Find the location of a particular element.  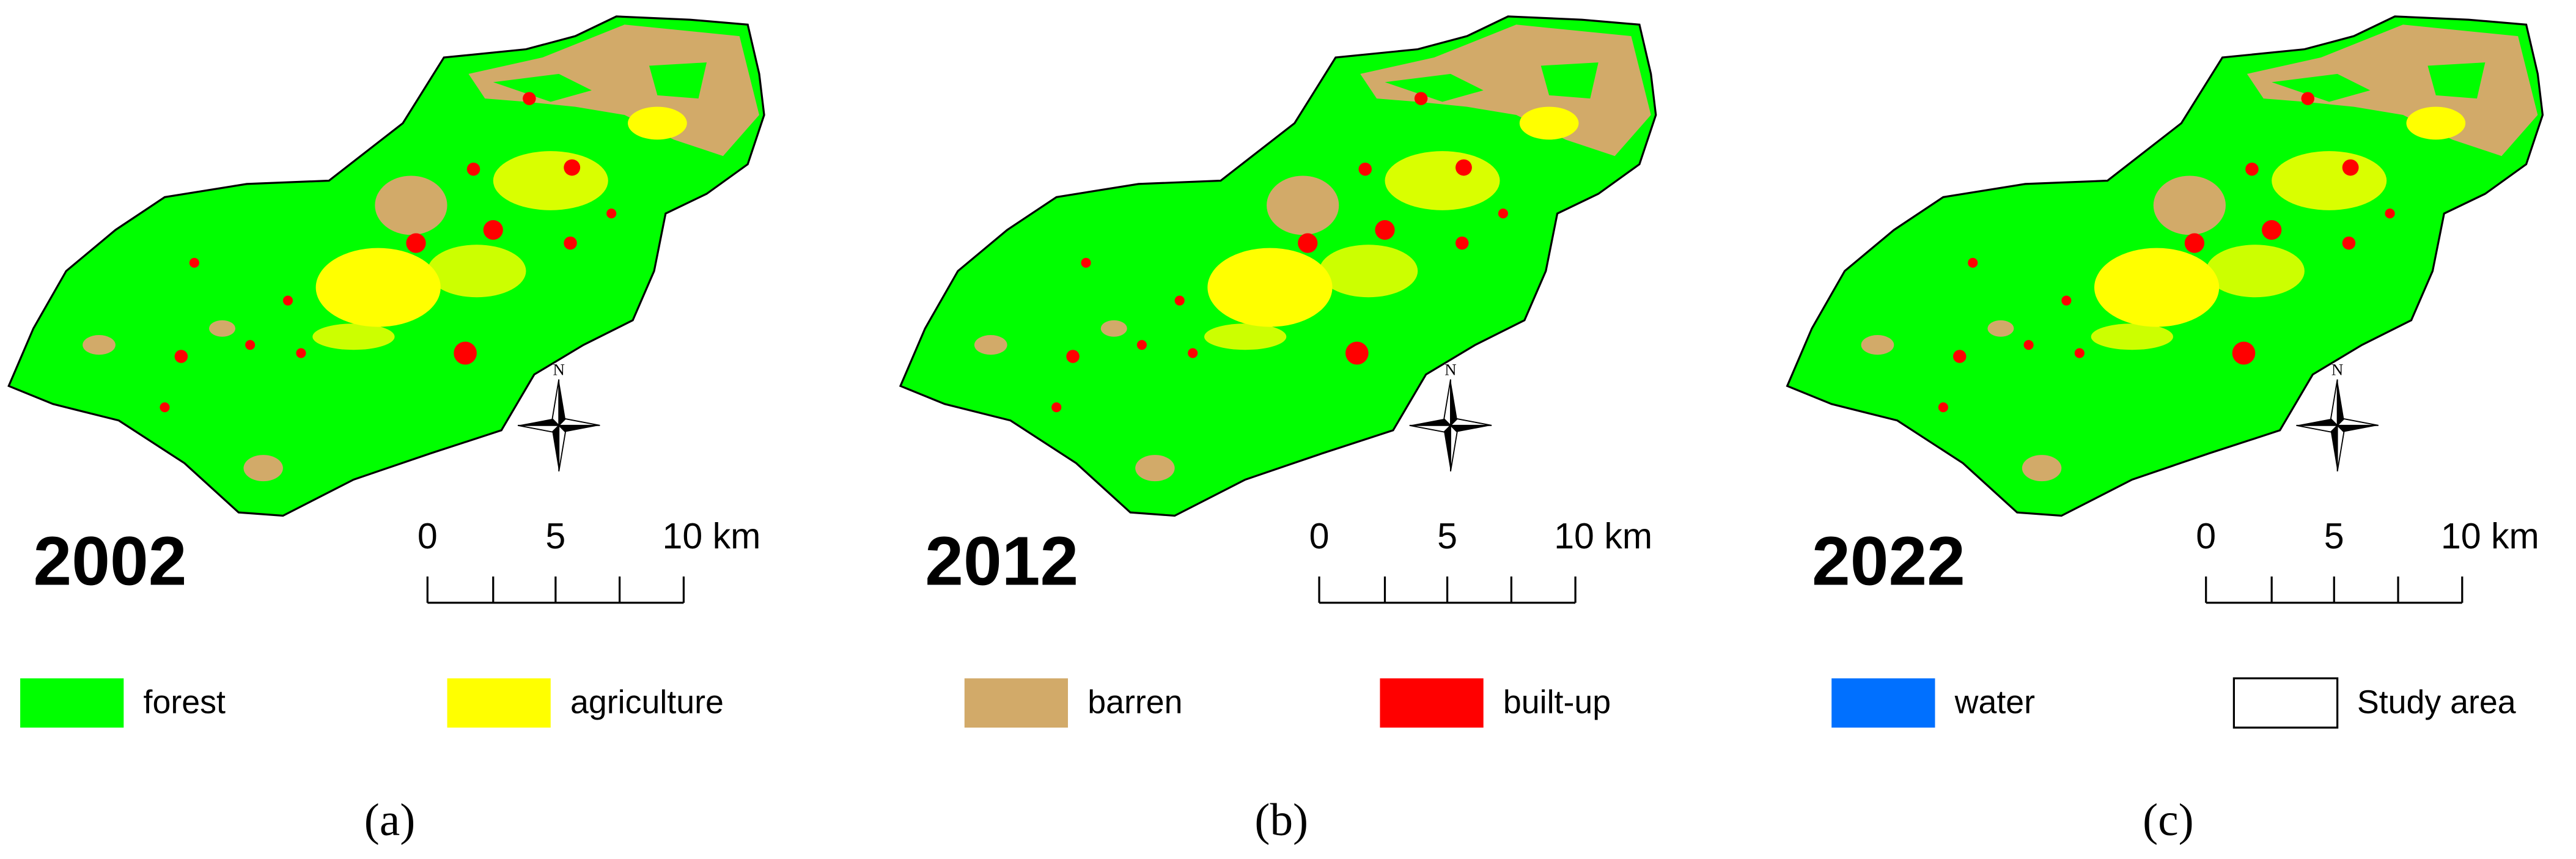

year-label: 2012 is located at coordinates (1002, 561).